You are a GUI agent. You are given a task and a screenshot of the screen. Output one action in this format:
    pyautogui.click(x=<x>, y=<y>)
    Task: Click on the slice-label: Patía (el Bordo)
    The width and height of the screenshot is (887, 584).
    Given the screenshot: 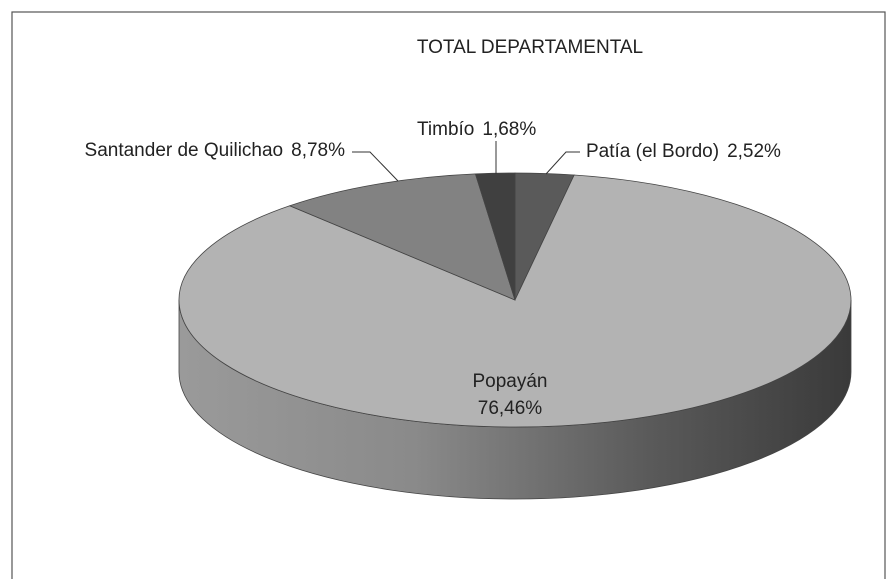 What is the action you would take?
    pyautogui.click(x=652, y=151)
    